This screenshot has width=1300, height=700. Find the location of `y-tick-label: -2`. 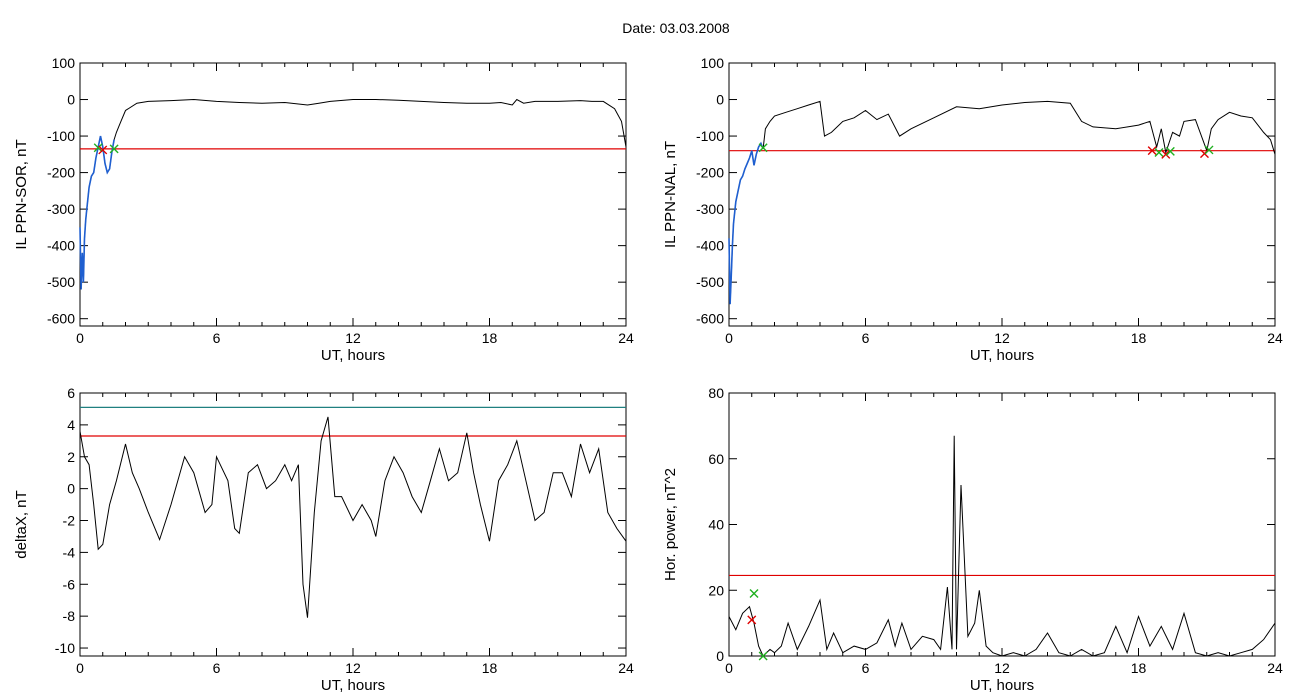

y-tick-label: -2 is located at coordinates (69, 521).